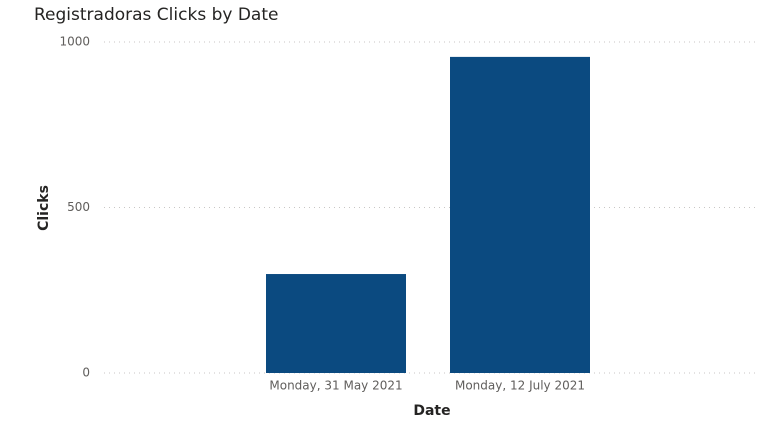  I want to click on x-tick-label: Monday, 31 May 2021, so click(335, 386).